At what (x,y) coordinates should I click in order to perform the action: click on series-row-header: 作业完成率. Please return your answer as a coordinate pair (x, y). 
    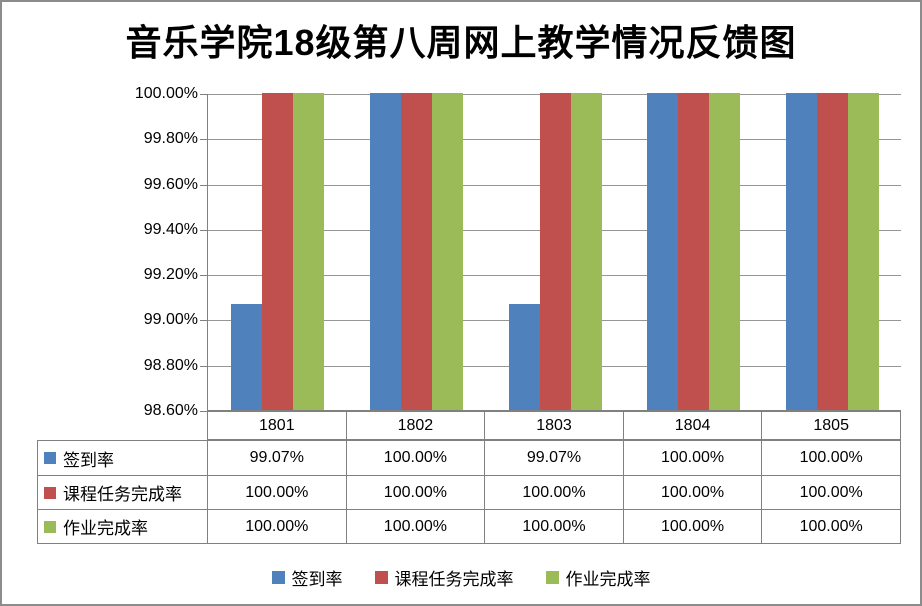
    Looking at the image, I should click on (123, 526).